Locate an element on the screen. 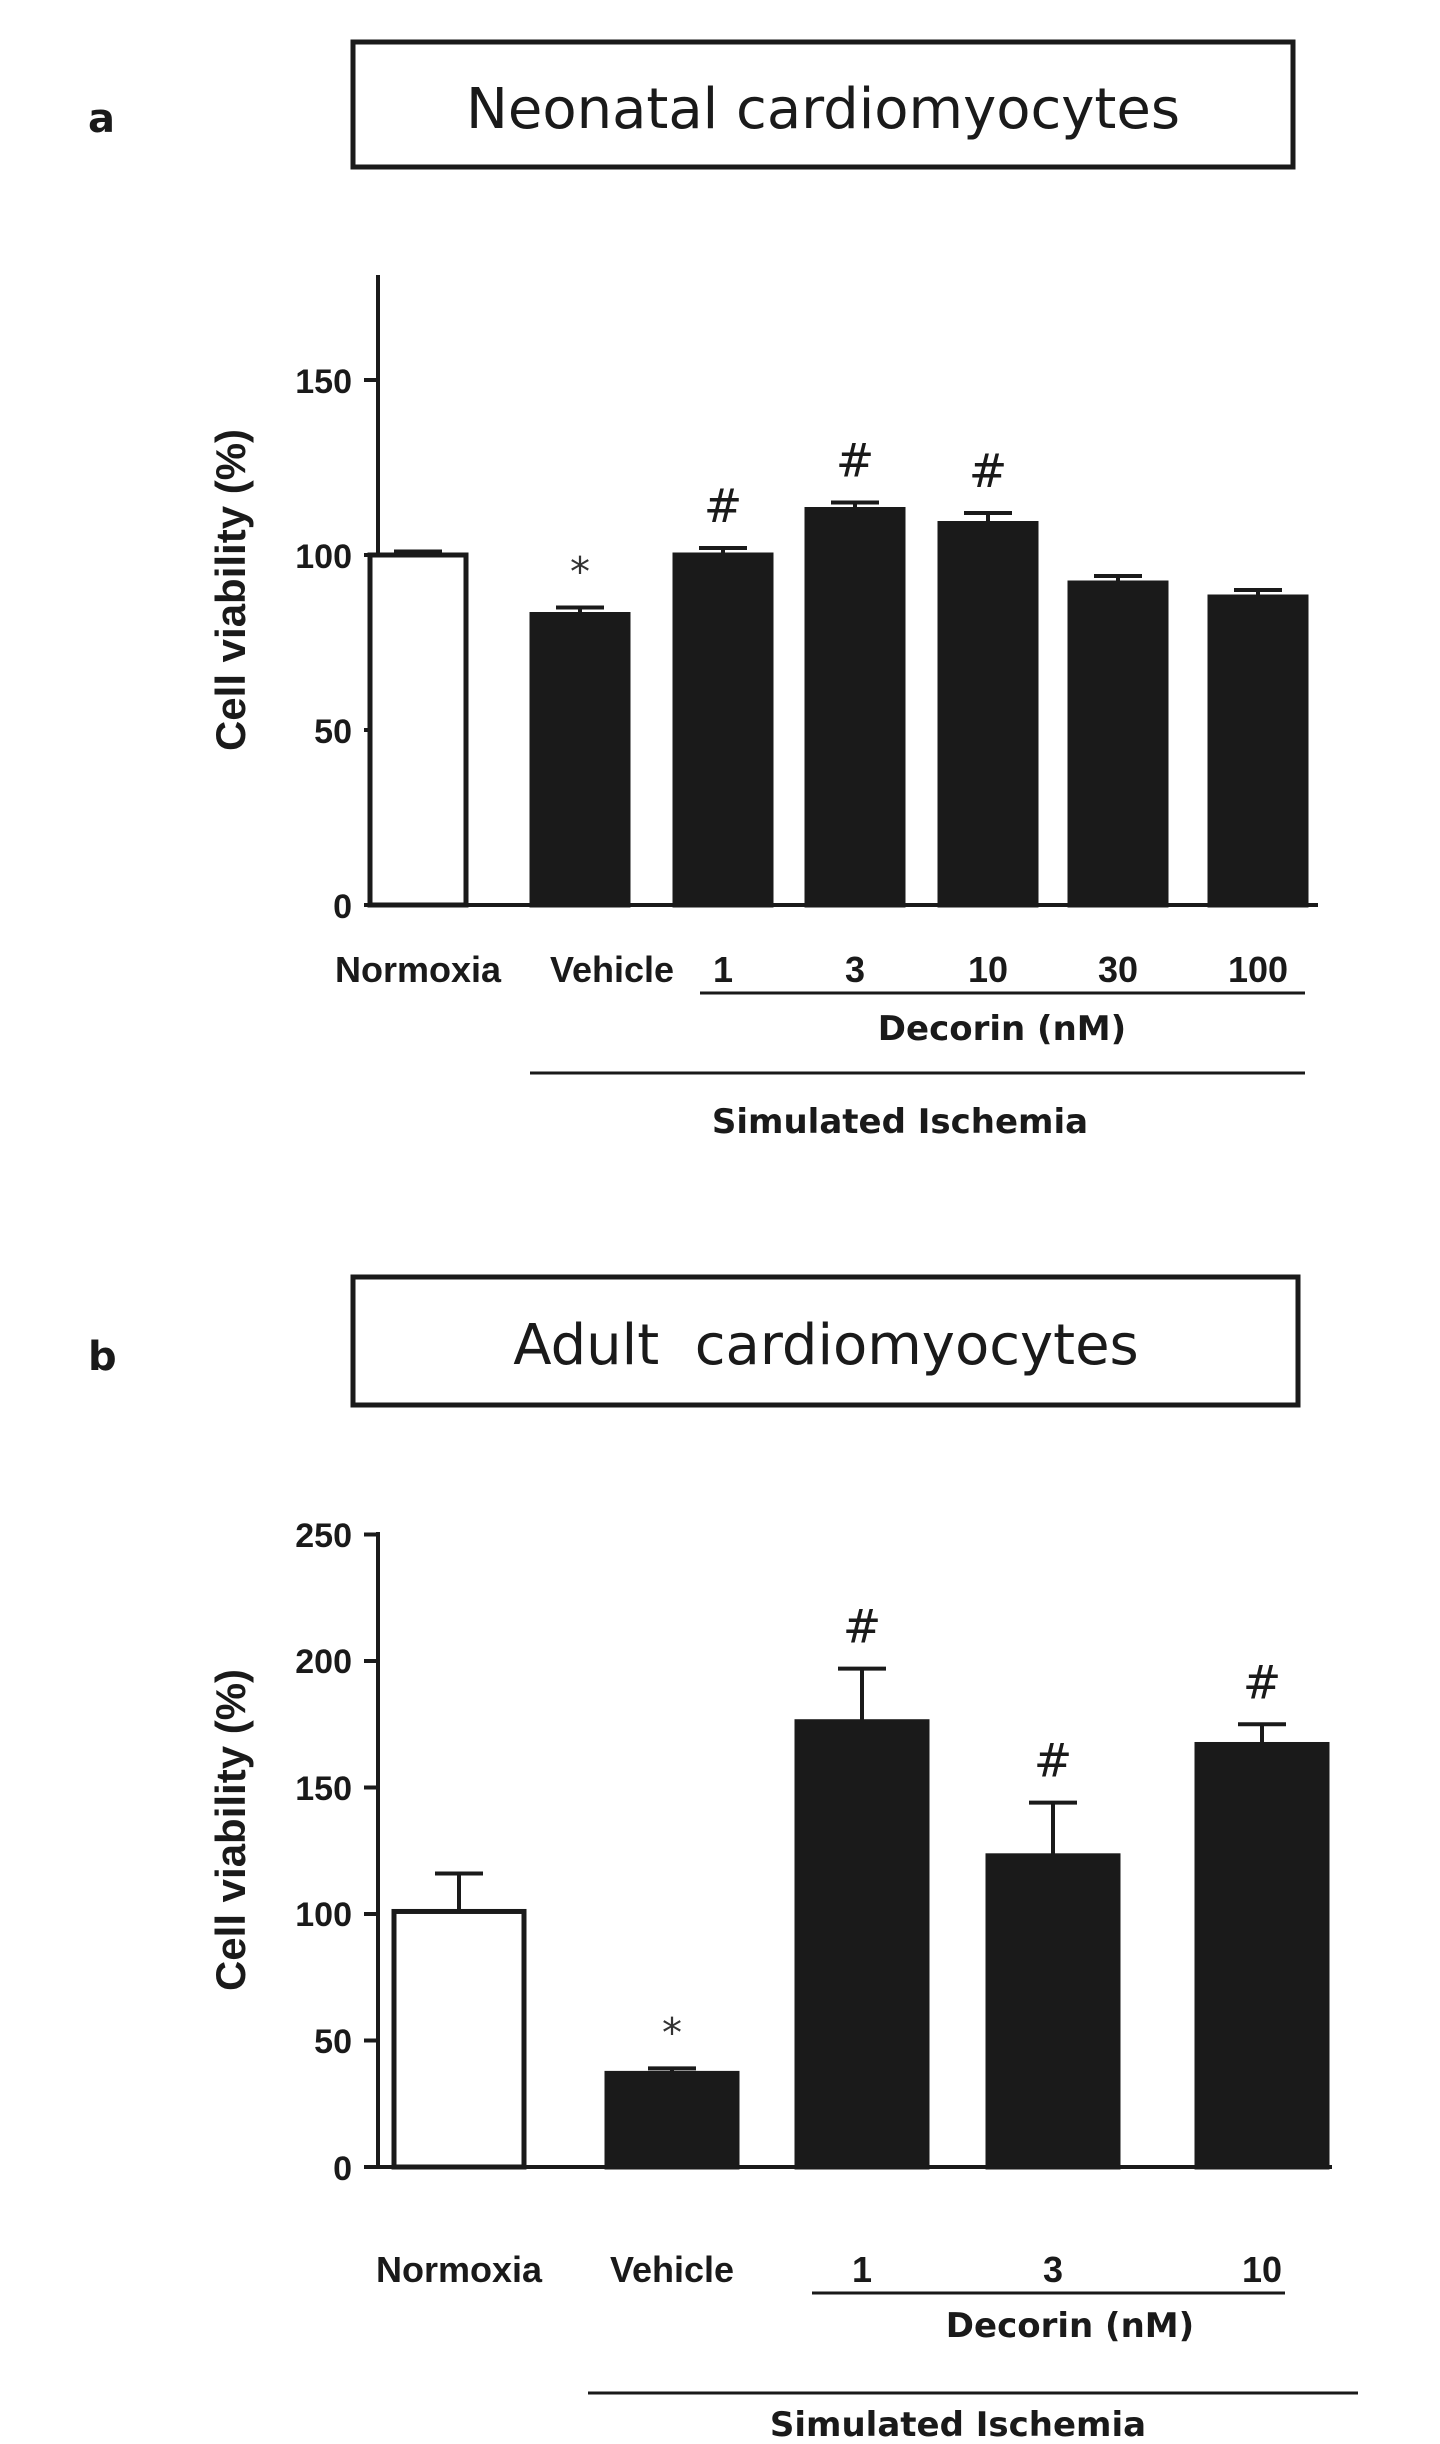 Image resolution: width=1440 pixels, height=2444 pixels. panel-b-category-label: 10 is located at coordinates (1262, 2269).